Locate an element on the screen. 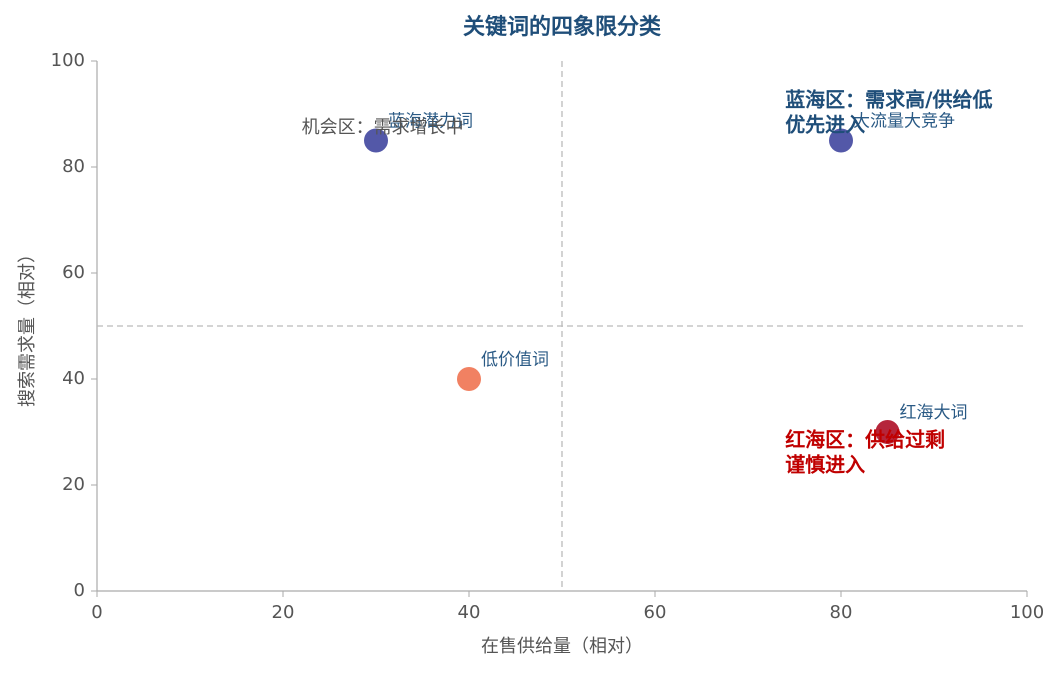  x-tick-label: 80 is located at coordinates (841, 612).